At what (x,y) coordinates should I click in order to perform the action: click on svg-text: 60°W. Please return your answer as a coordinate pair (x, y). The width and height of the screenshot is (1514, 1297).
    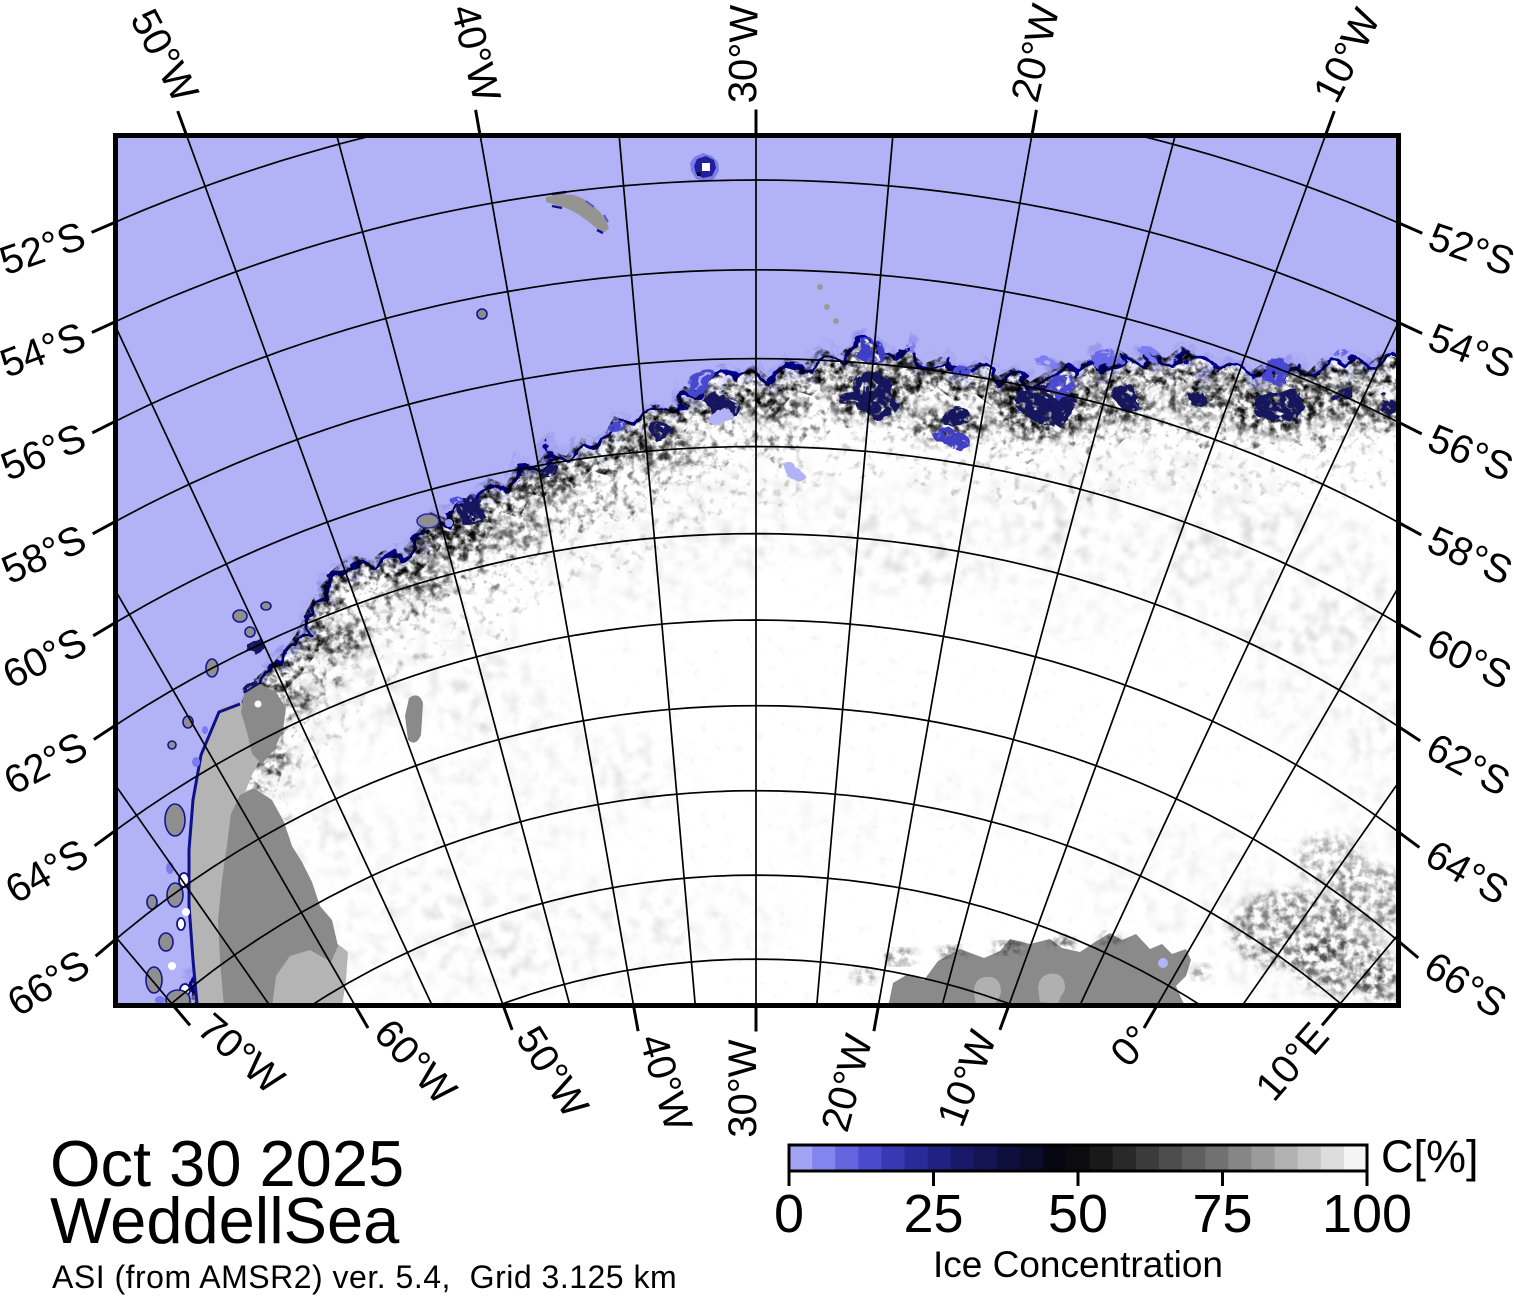
    Looking at the image, I should click on (414, 1062).